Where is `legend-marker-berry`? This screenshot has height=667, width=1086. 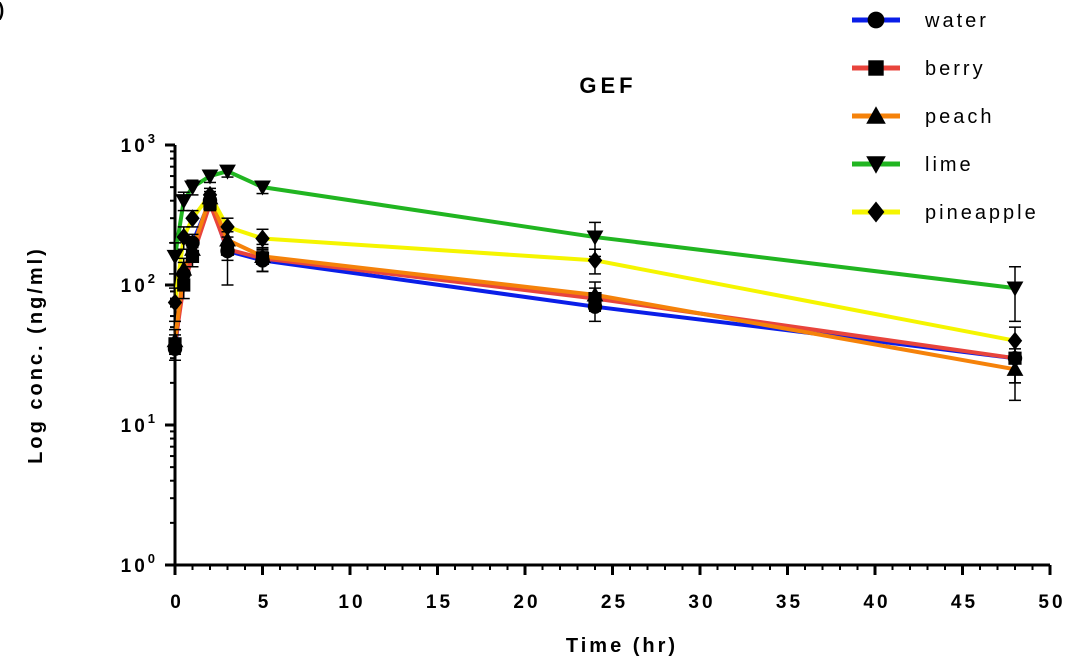 legend-marker-berry is located at coordinates (876, 68).